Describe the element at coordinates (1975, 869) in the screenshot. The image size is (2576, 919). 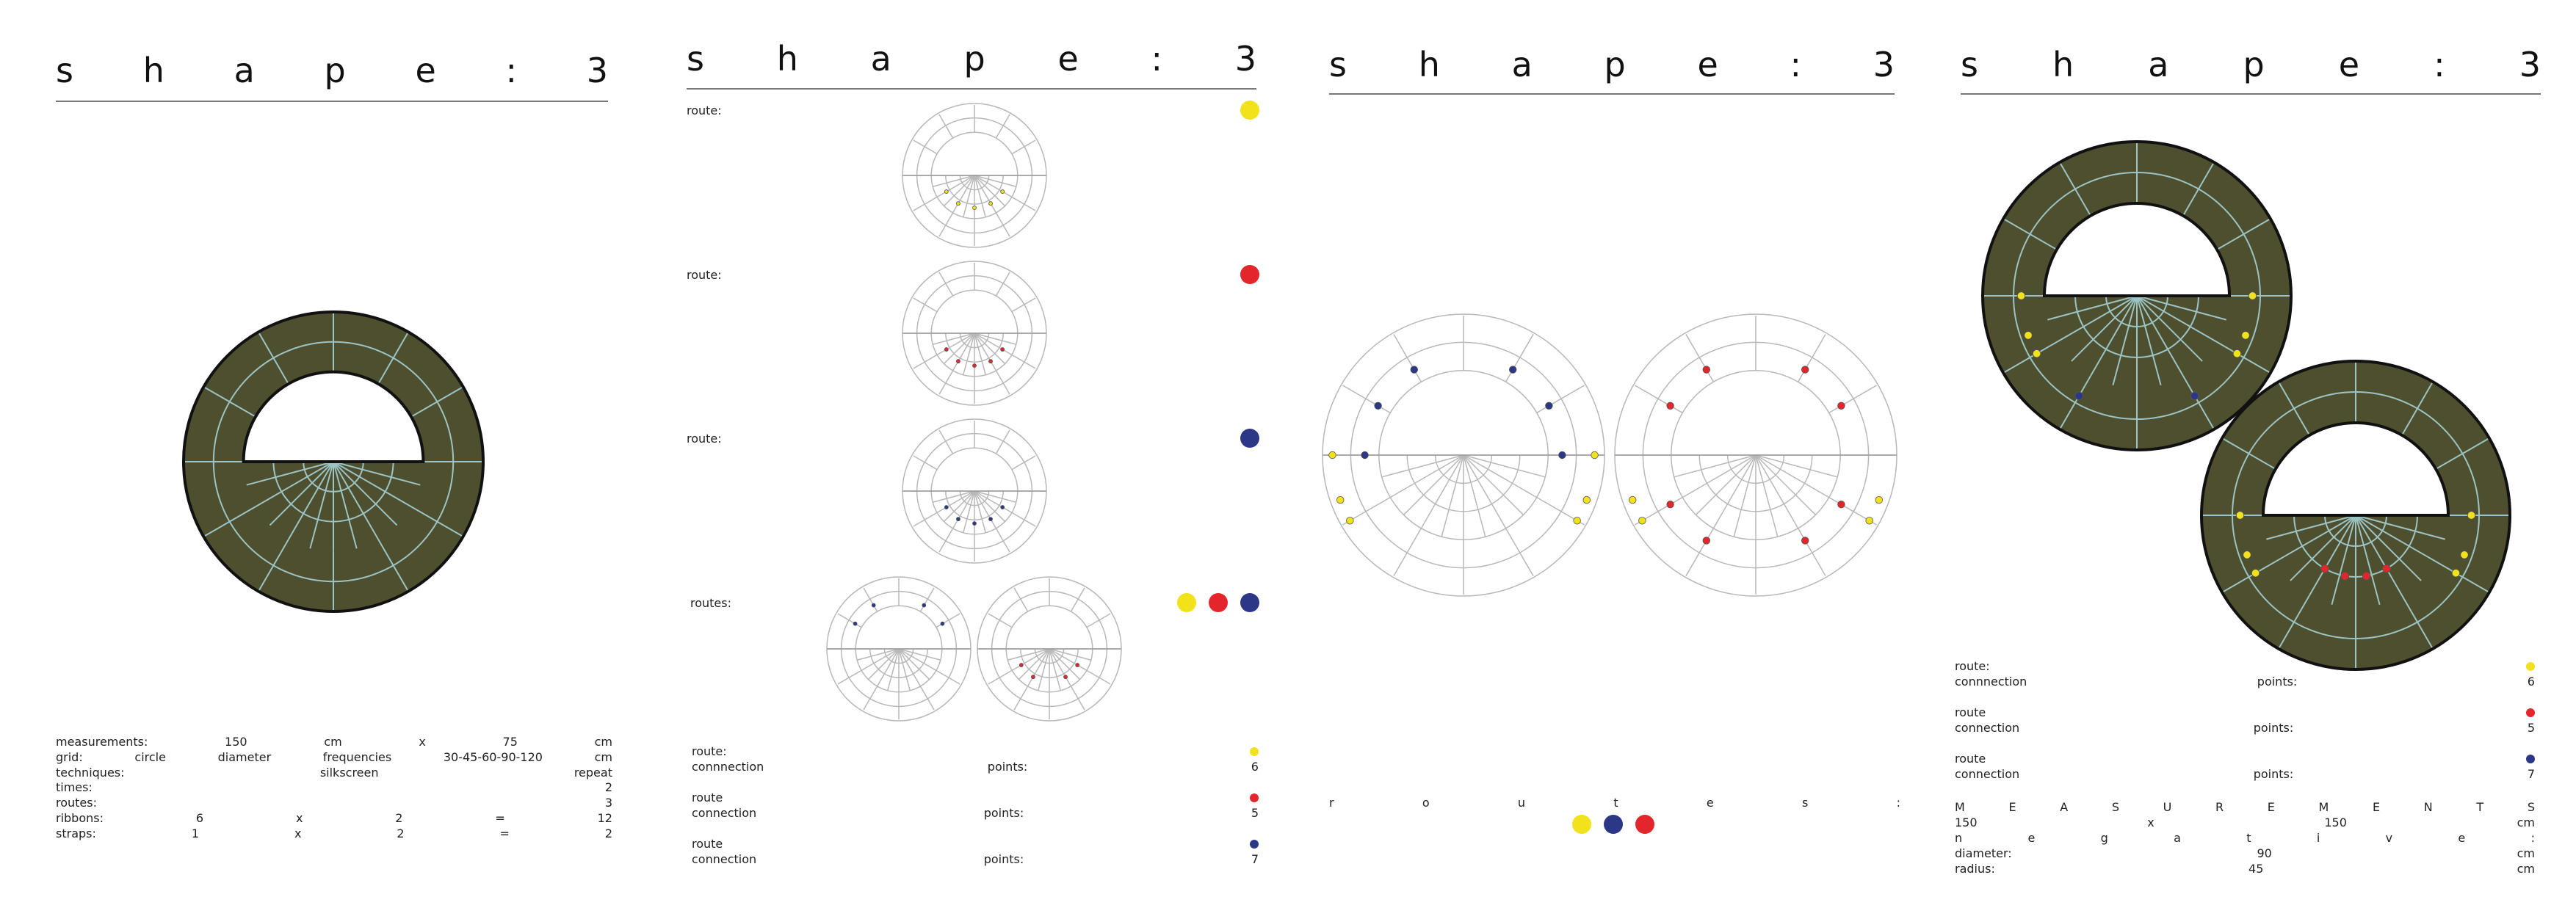
I see `dimension-row-cell: radius:` at that location.